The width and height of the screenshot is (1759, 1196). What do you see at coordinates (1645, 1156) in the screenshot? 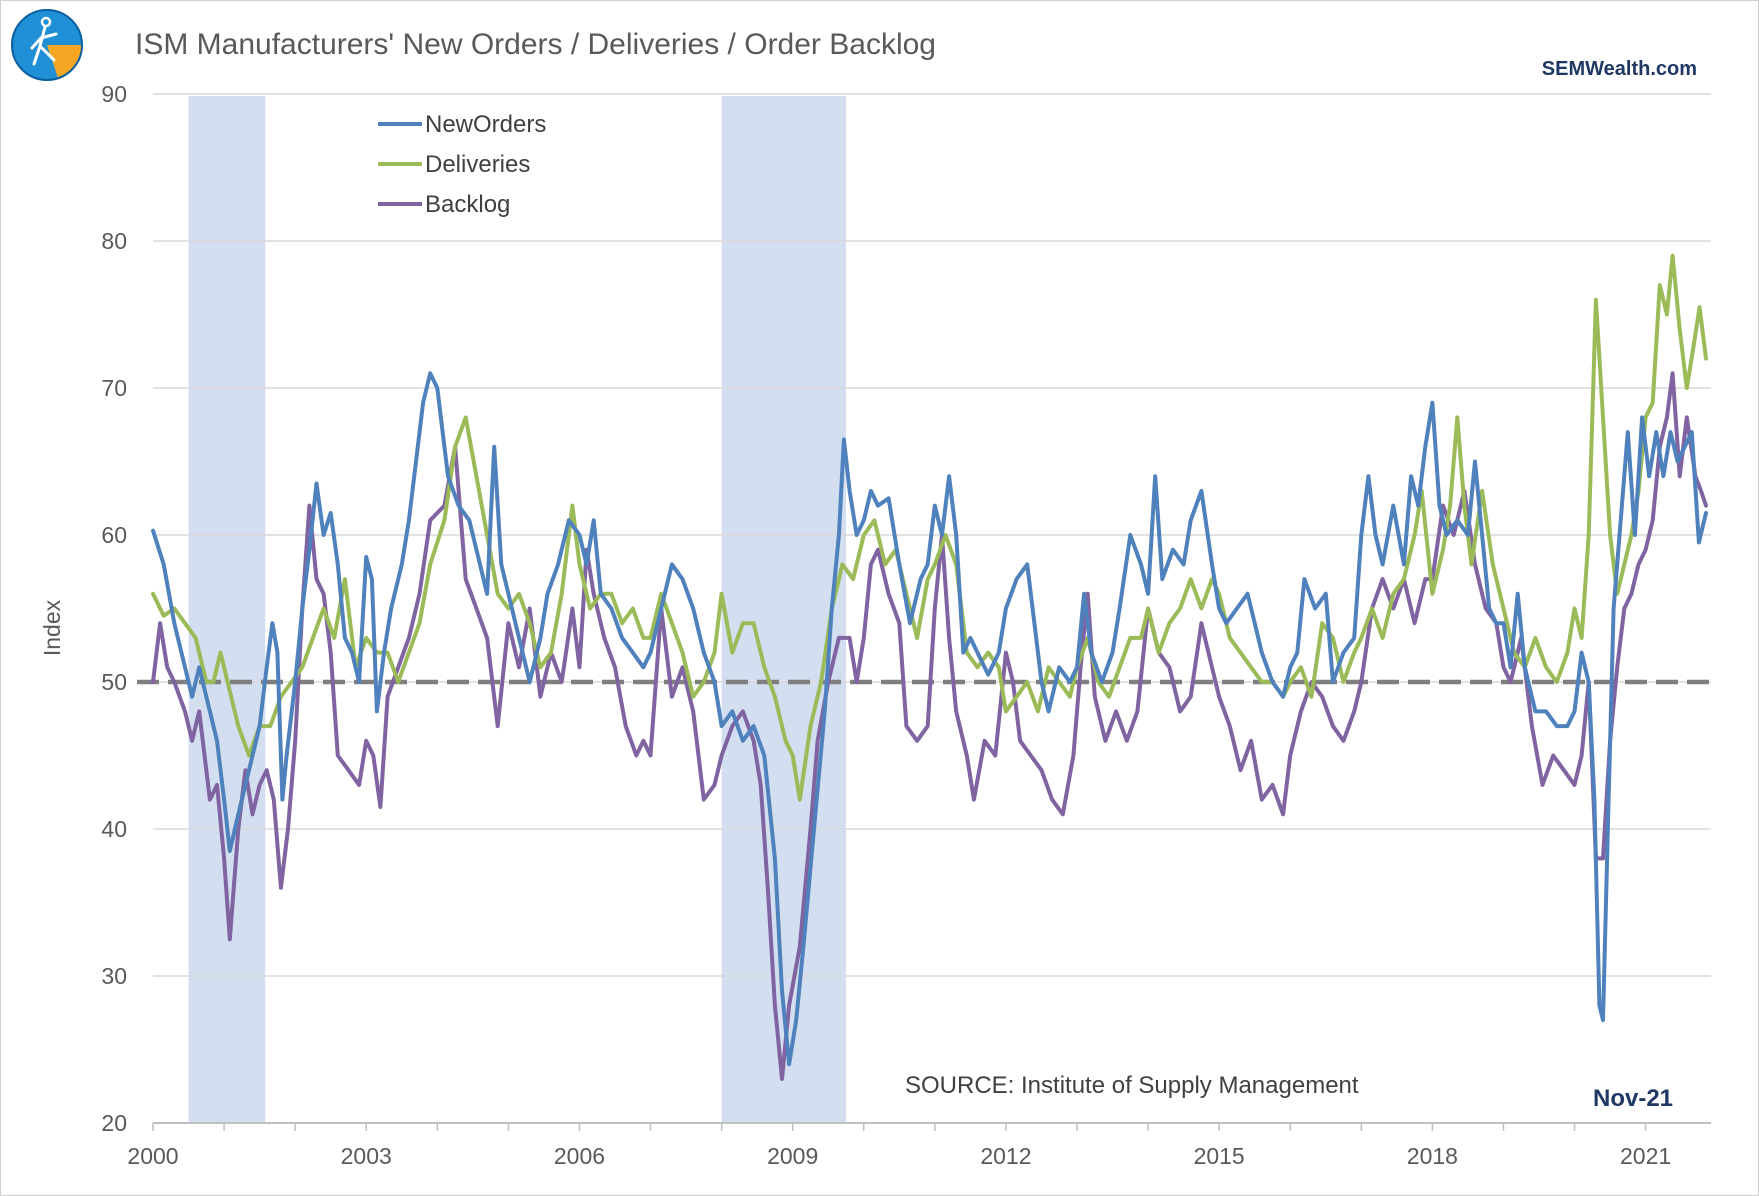
I see `x-tick-label-2021: 2021` at bounding box center [1645, 1156].